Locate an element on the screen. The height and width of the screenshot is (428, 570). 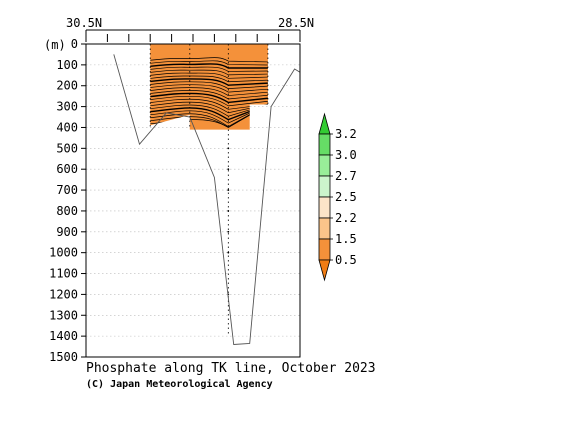
y-tick-label: 200 is located at coordinates (67, 86).